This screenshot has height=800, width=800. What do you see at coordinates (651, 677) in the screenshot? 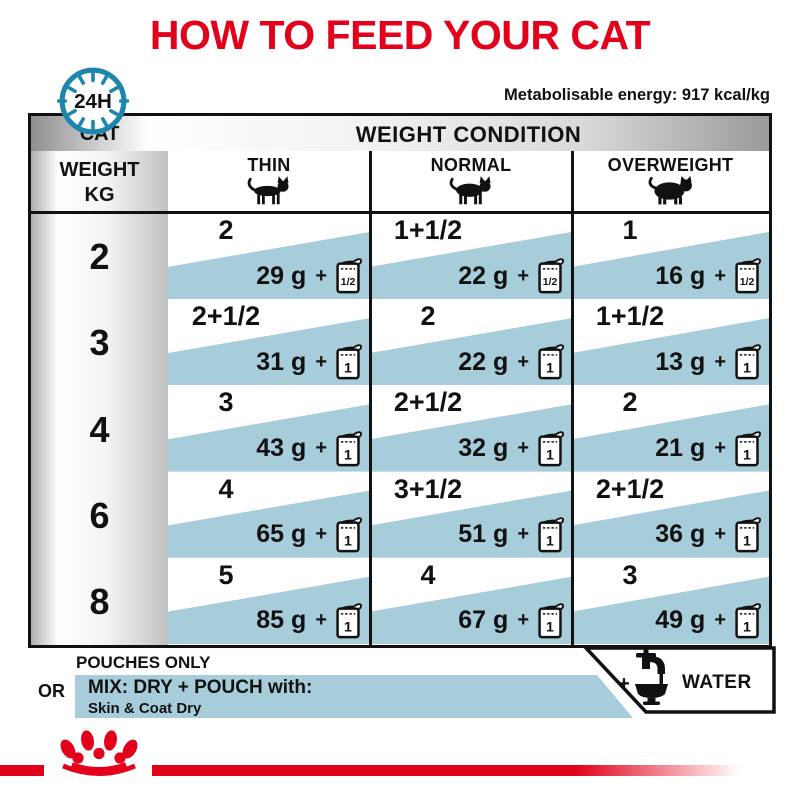
I see `faucet-bowl-icon` at bounding box center [651, 677].